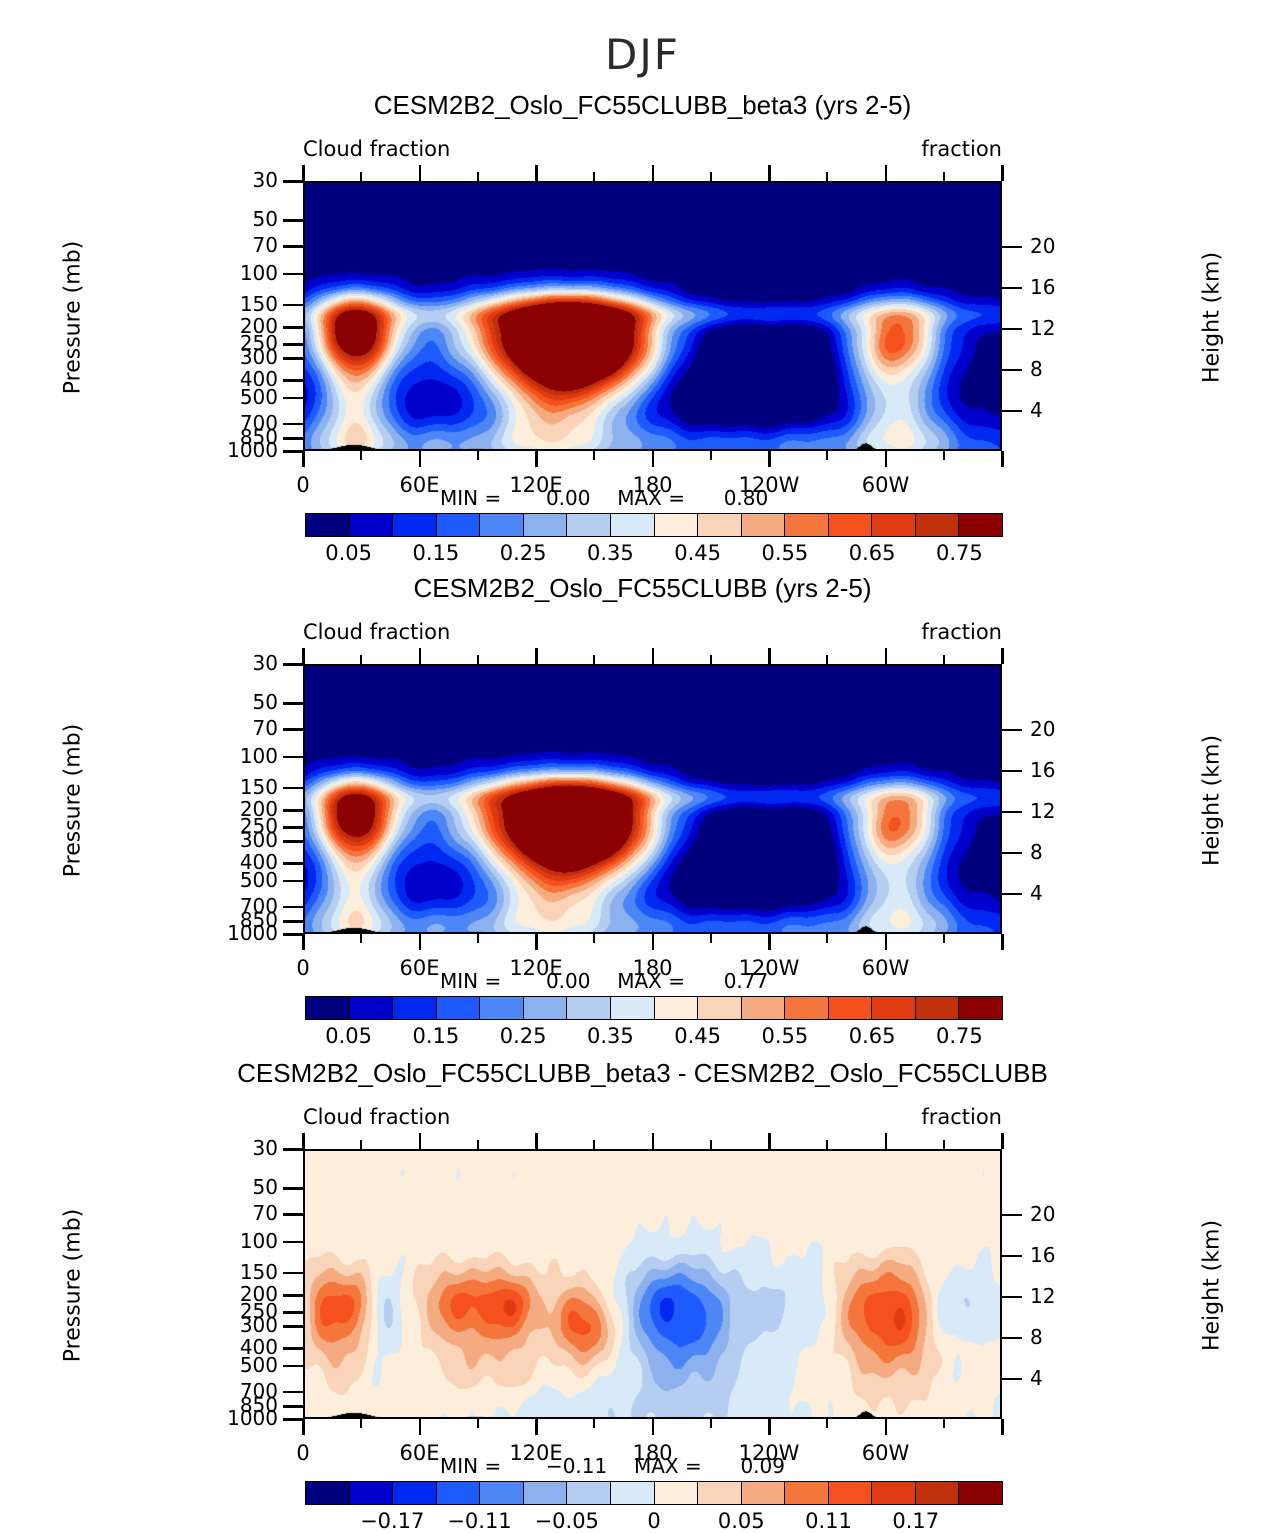 This screenshot has height=1533, width=1285. What do you see at coordinates (258, 357) in the screenshot?
I see `pressure-tick-label: 300` at bounding box center [258, 357].